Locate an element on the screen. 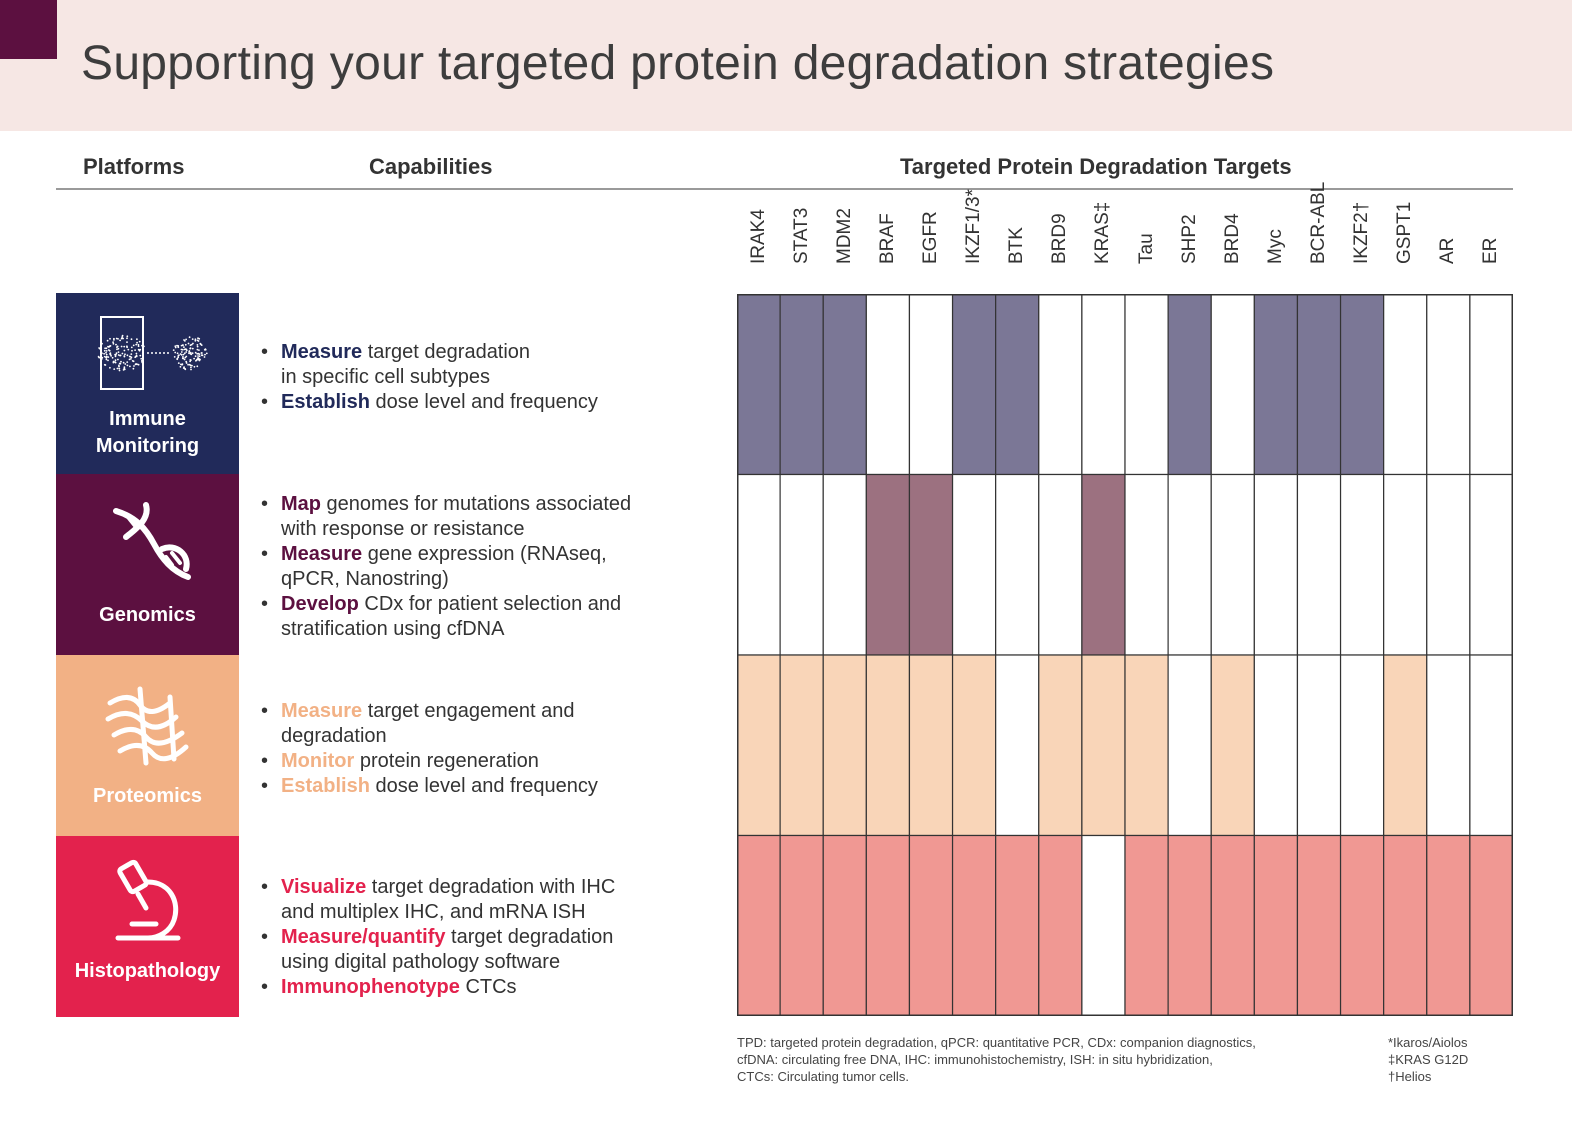  target-label: EGFR is located at coordinates (930, 237).